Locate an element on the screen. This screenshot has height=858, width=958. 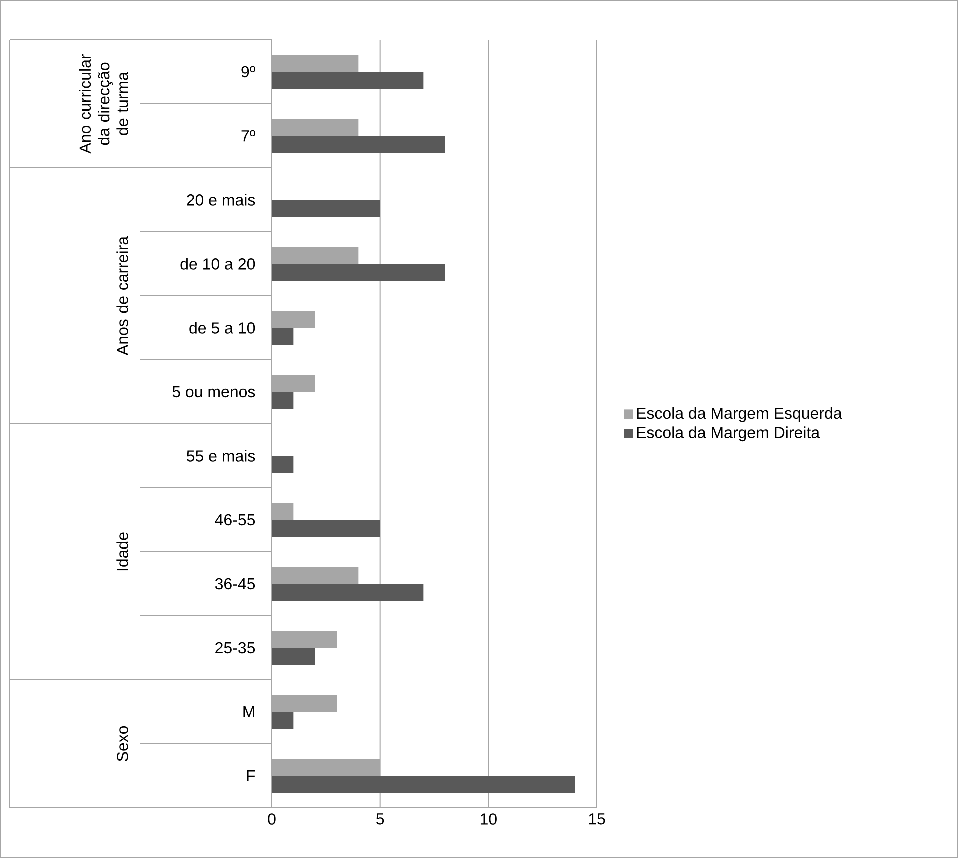
x-tick-label: 0 is located at coordinates (272, 819).